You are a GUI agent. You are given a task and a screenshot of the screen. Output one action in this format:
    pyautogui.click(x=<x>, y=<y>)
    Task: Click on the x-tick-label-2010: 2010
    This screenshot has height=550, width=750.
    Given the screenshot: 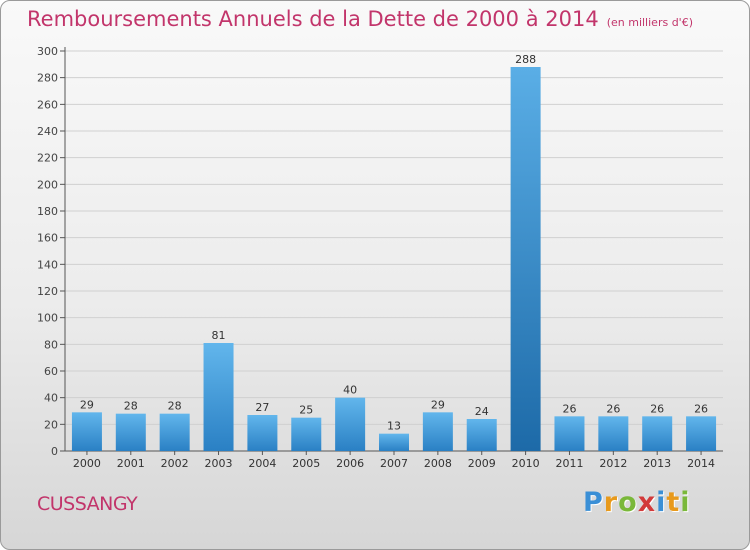 What is the action you would take?
    pyautogui.click(x=526, y=463)
    